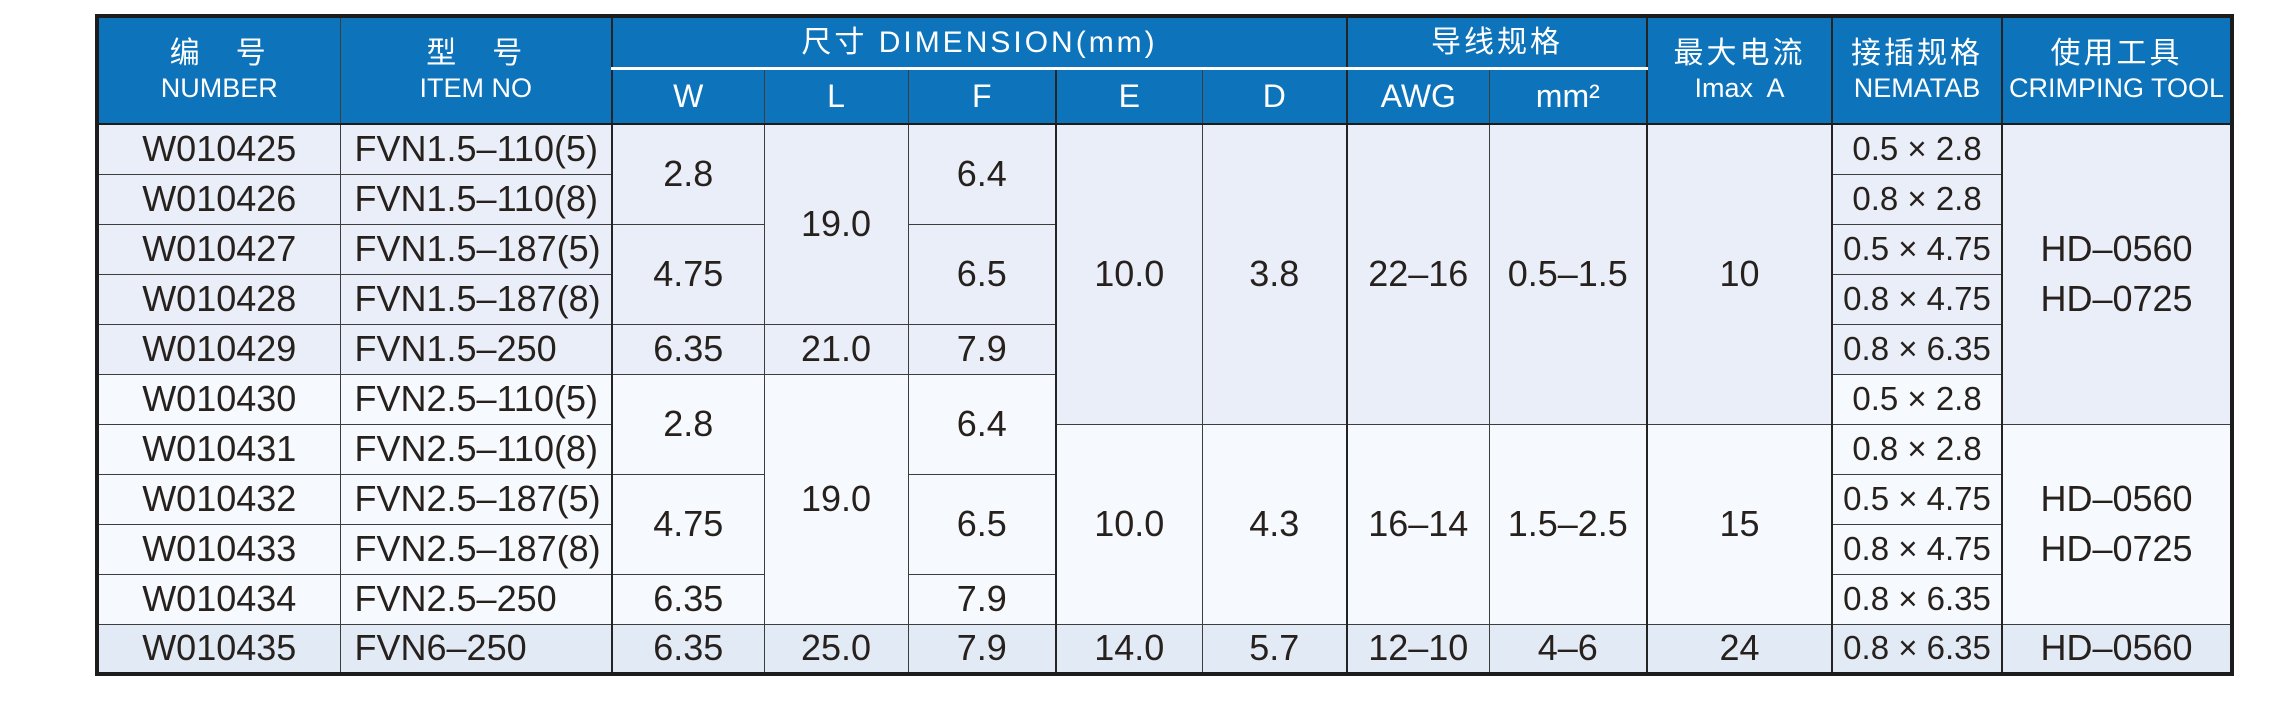 This screenshot has width=2272, height=701. What do you see at coordinates (218, 599) in the screenshot?
I see `number-cell: W010434` at bounding box center [218, 599].